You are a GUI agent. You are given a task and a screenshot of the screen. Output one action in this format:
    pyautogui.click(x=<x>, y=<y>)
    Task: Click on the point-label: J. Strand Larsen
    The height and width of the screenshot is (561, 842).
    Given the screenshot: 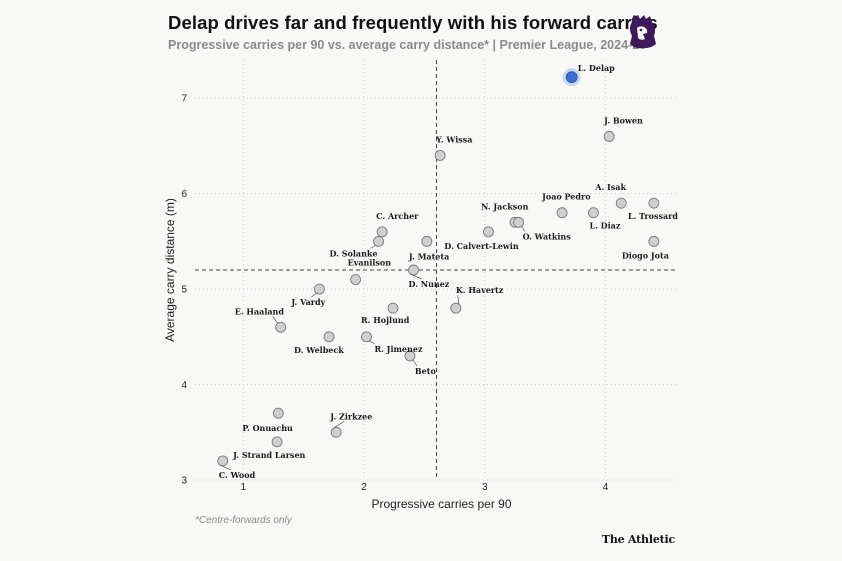 What is the action you would take?
    pyautogui.click(x=268, y=455)
    